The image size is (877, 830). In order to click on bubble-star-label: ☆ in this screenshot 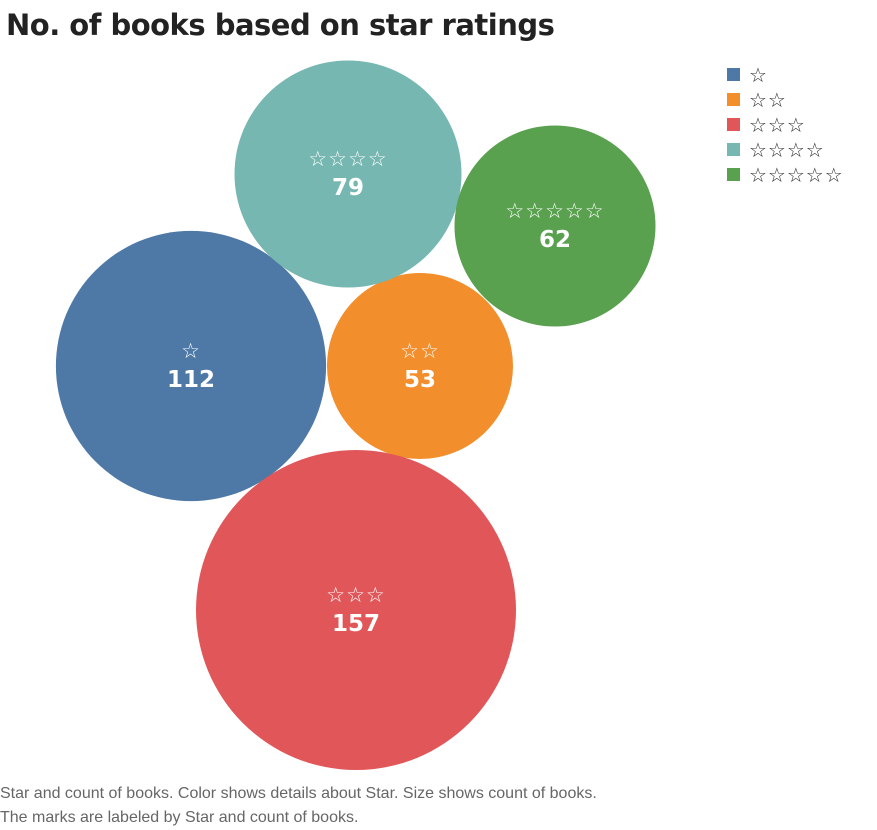, I will do `click(191, 351)`.